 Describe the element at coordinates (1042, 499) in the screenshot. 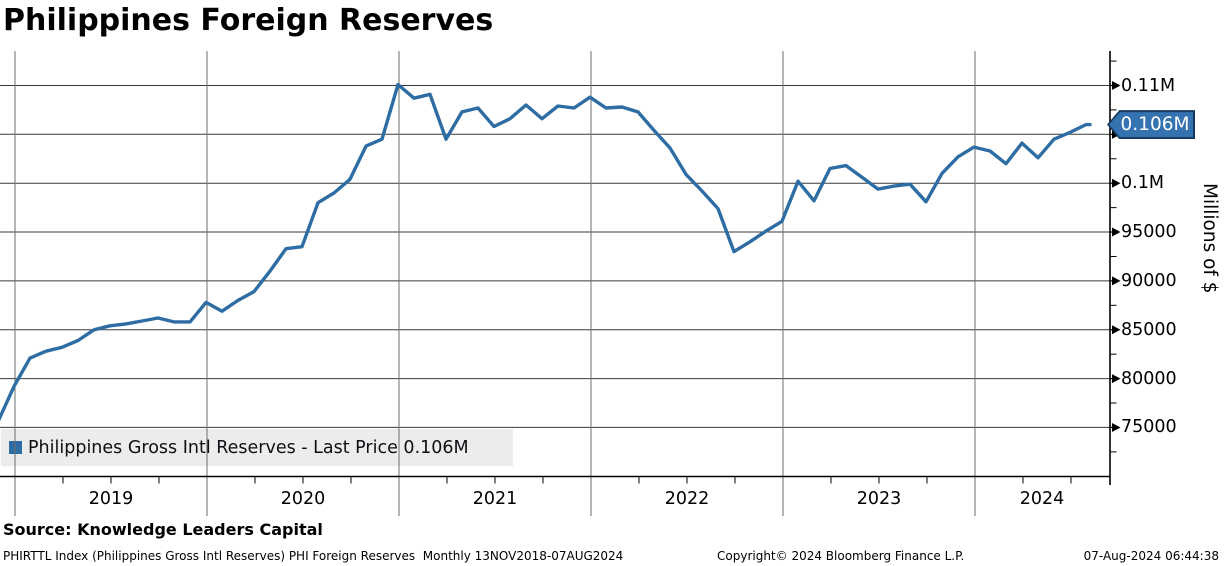

I see `x-tick-label: 2024` at that location.